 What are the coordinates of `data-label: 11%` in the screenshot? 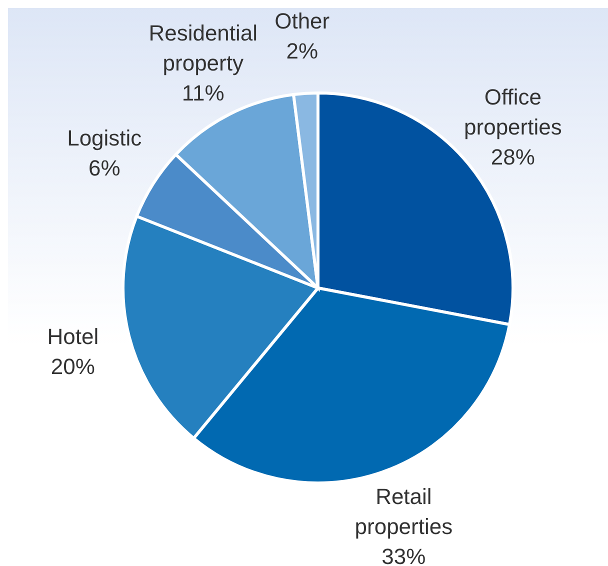 It's located at (203, 93).